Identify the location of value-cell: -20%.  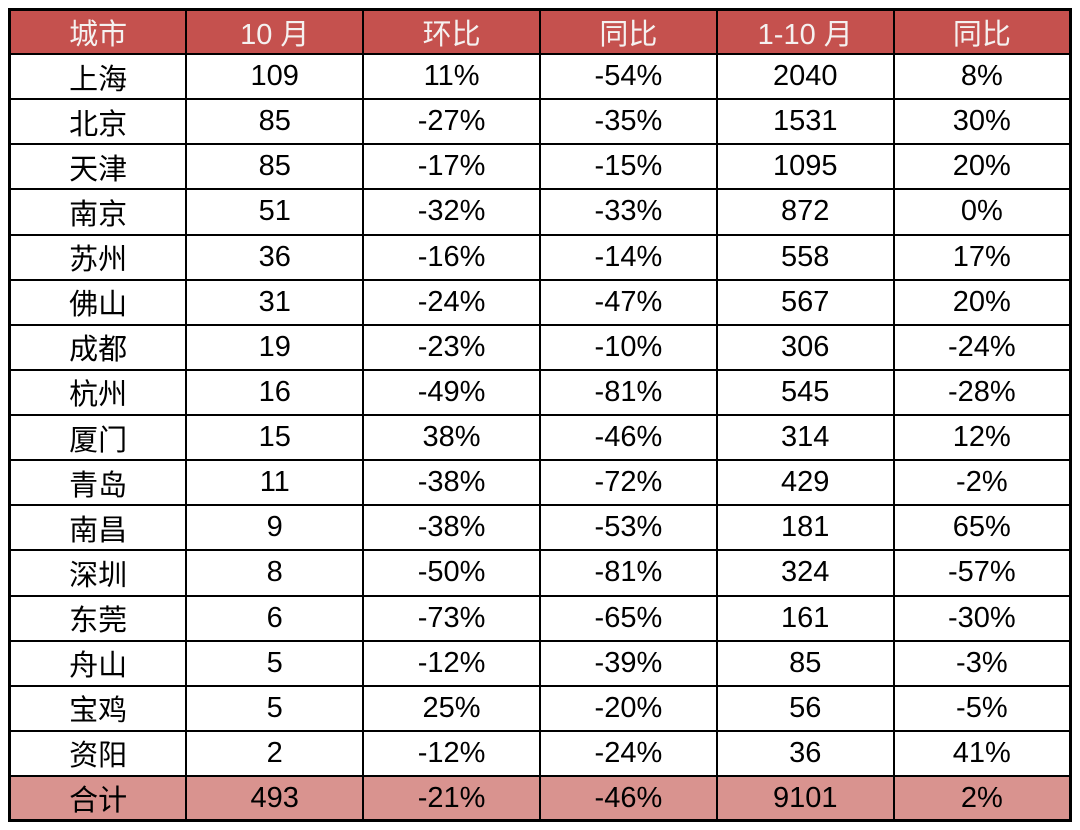
(628, 708).